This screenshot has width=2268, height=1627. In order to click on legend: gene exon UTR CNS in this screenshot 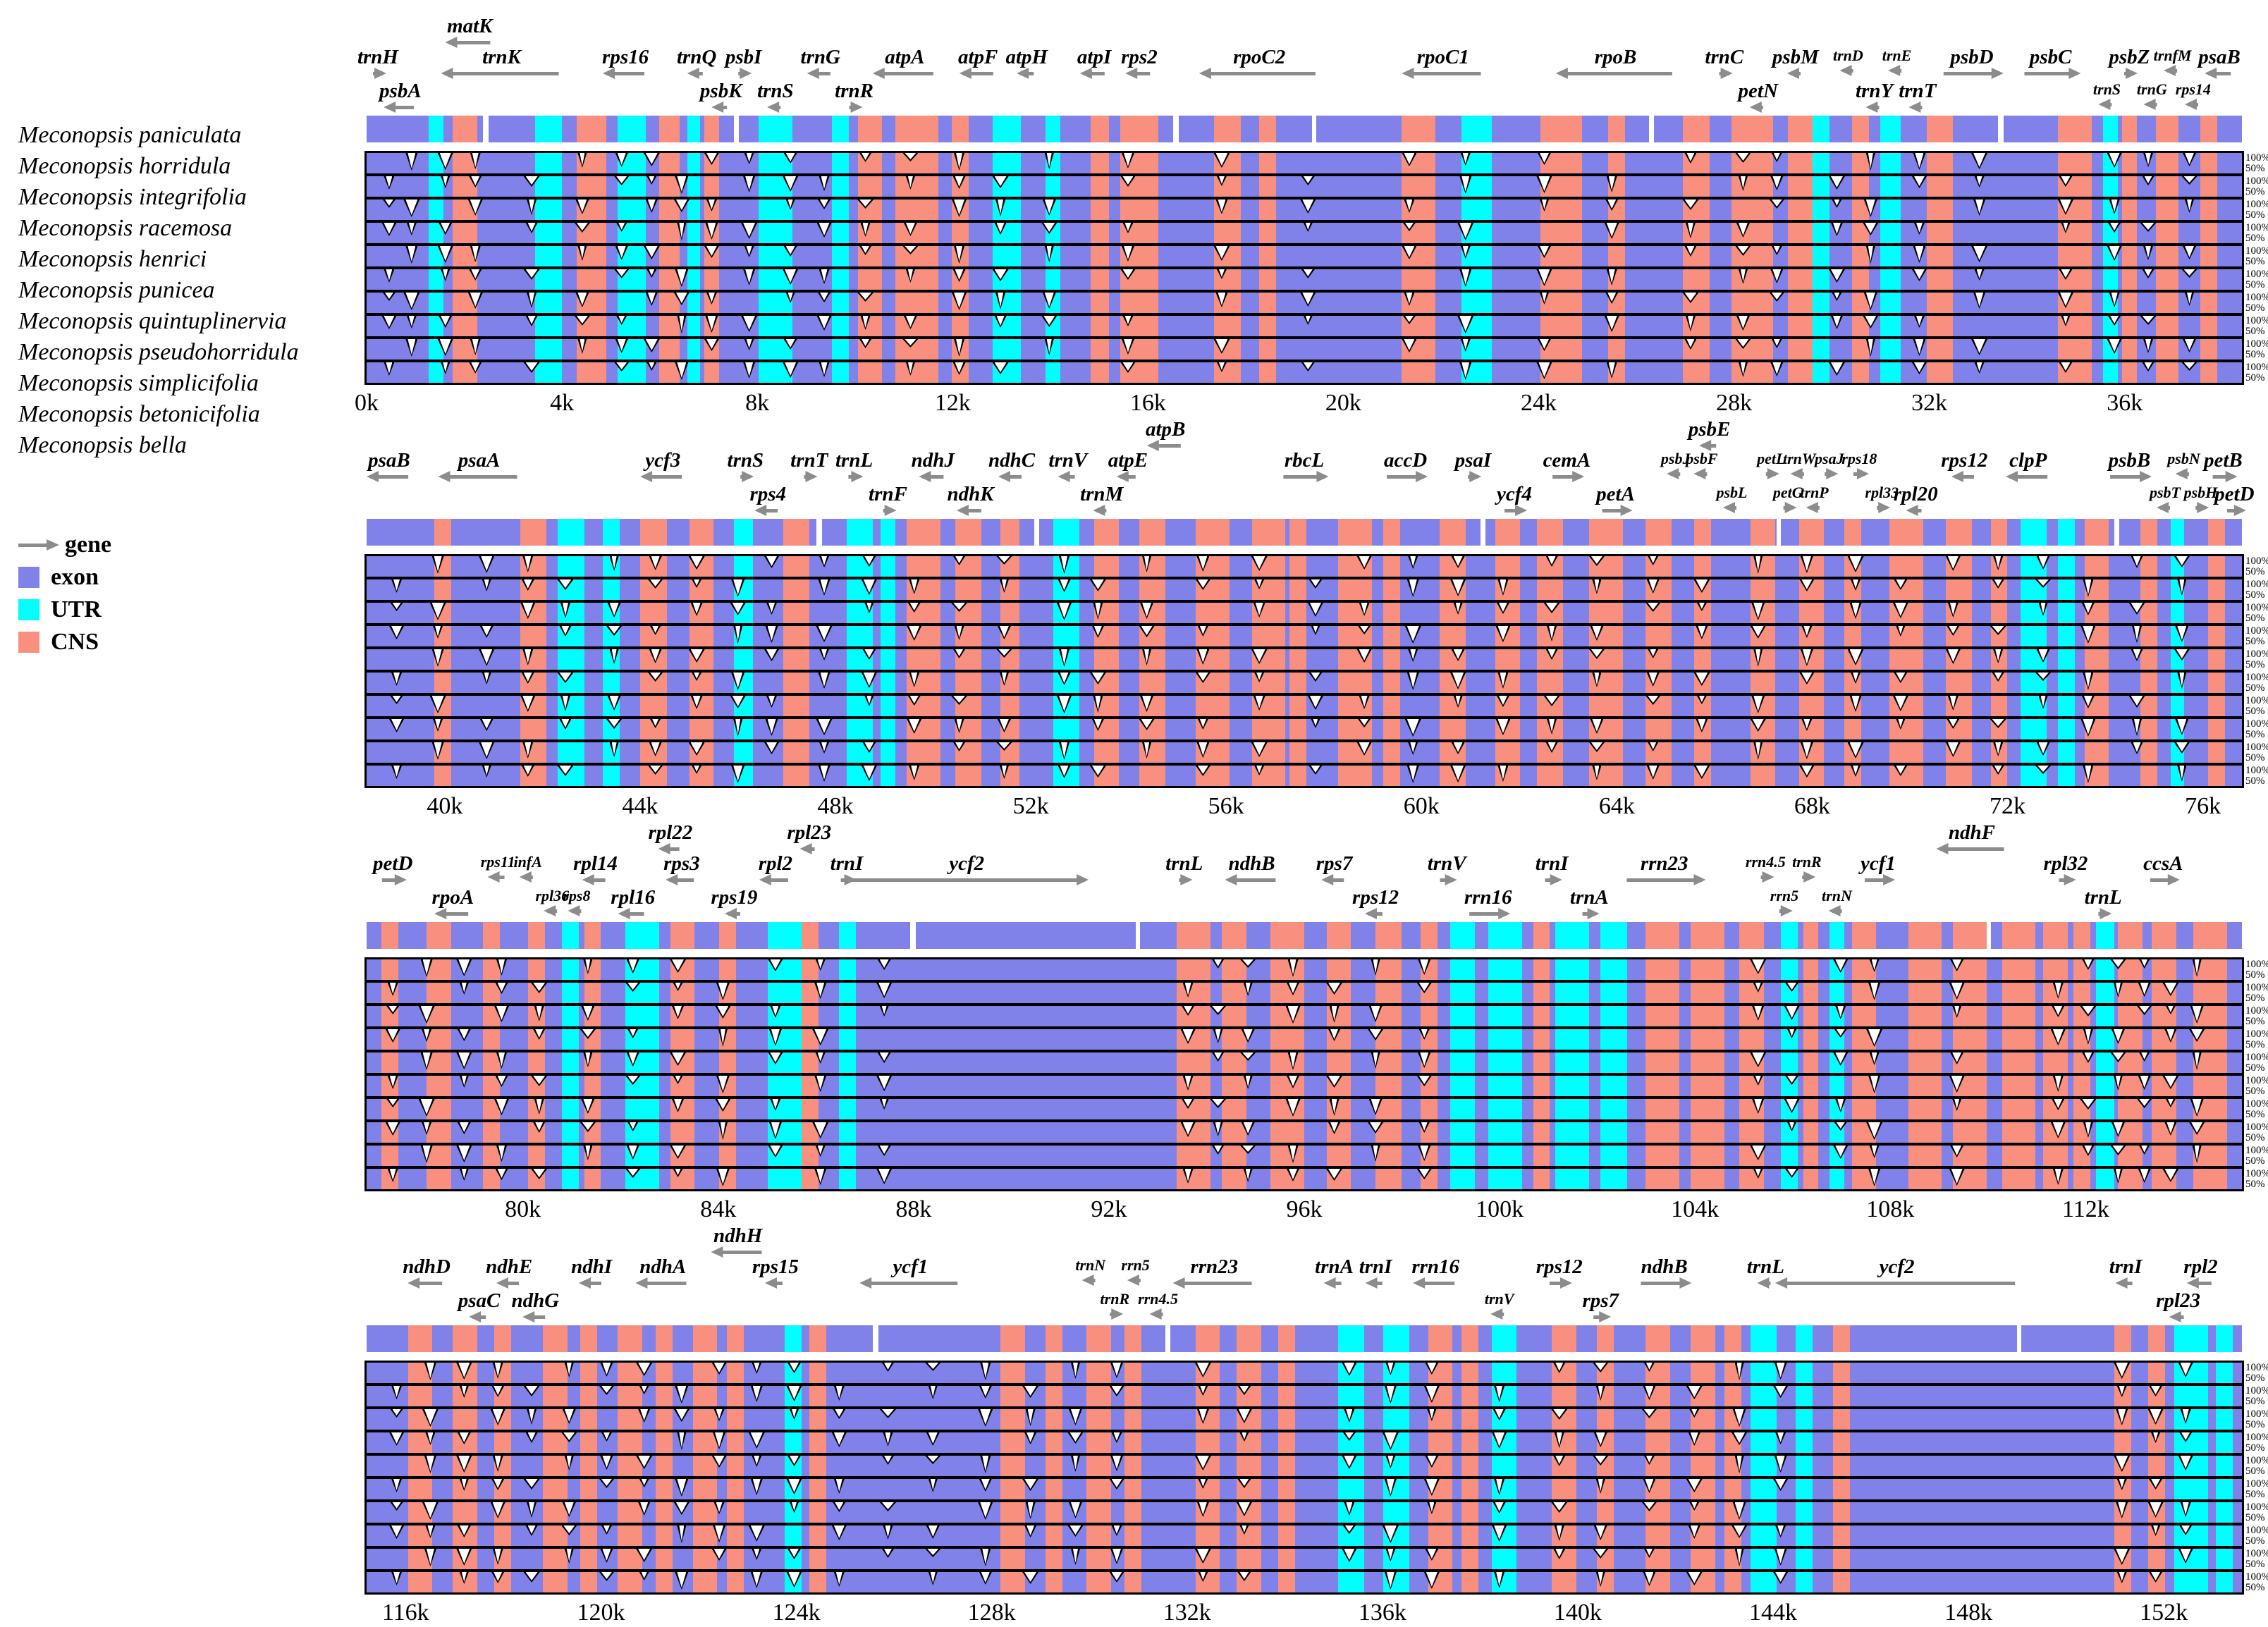, I will do `click(188, 593)`.